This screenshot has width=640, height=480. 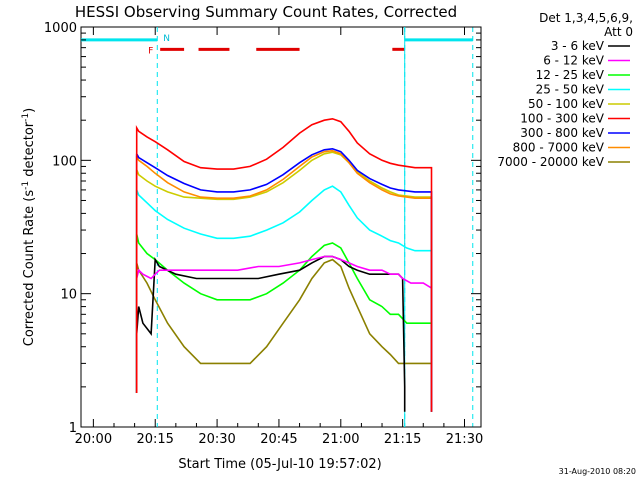 What do you see at coordinates (562, 133) in the screenshot?
I see `legend-item-label: 300 - 800 keV` at bounding box center [562, 133].